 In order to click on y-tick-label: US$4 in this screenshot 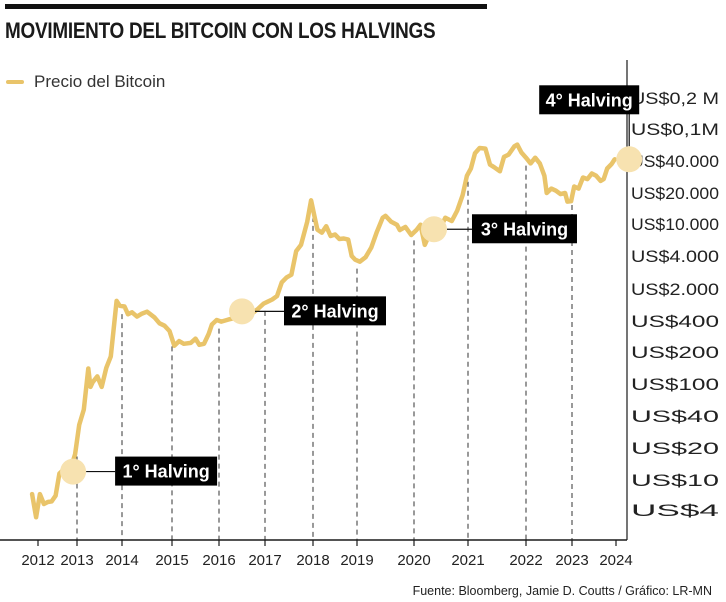, I will do `click(675, 511)`.